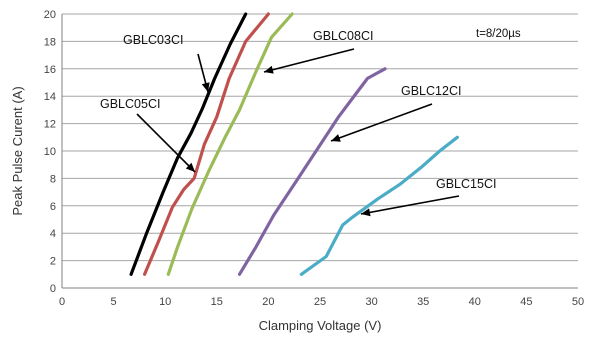 The image size is (589, 338). I want to click on series-label-gblc08ci: GBLC08CI, so click(343, 36).